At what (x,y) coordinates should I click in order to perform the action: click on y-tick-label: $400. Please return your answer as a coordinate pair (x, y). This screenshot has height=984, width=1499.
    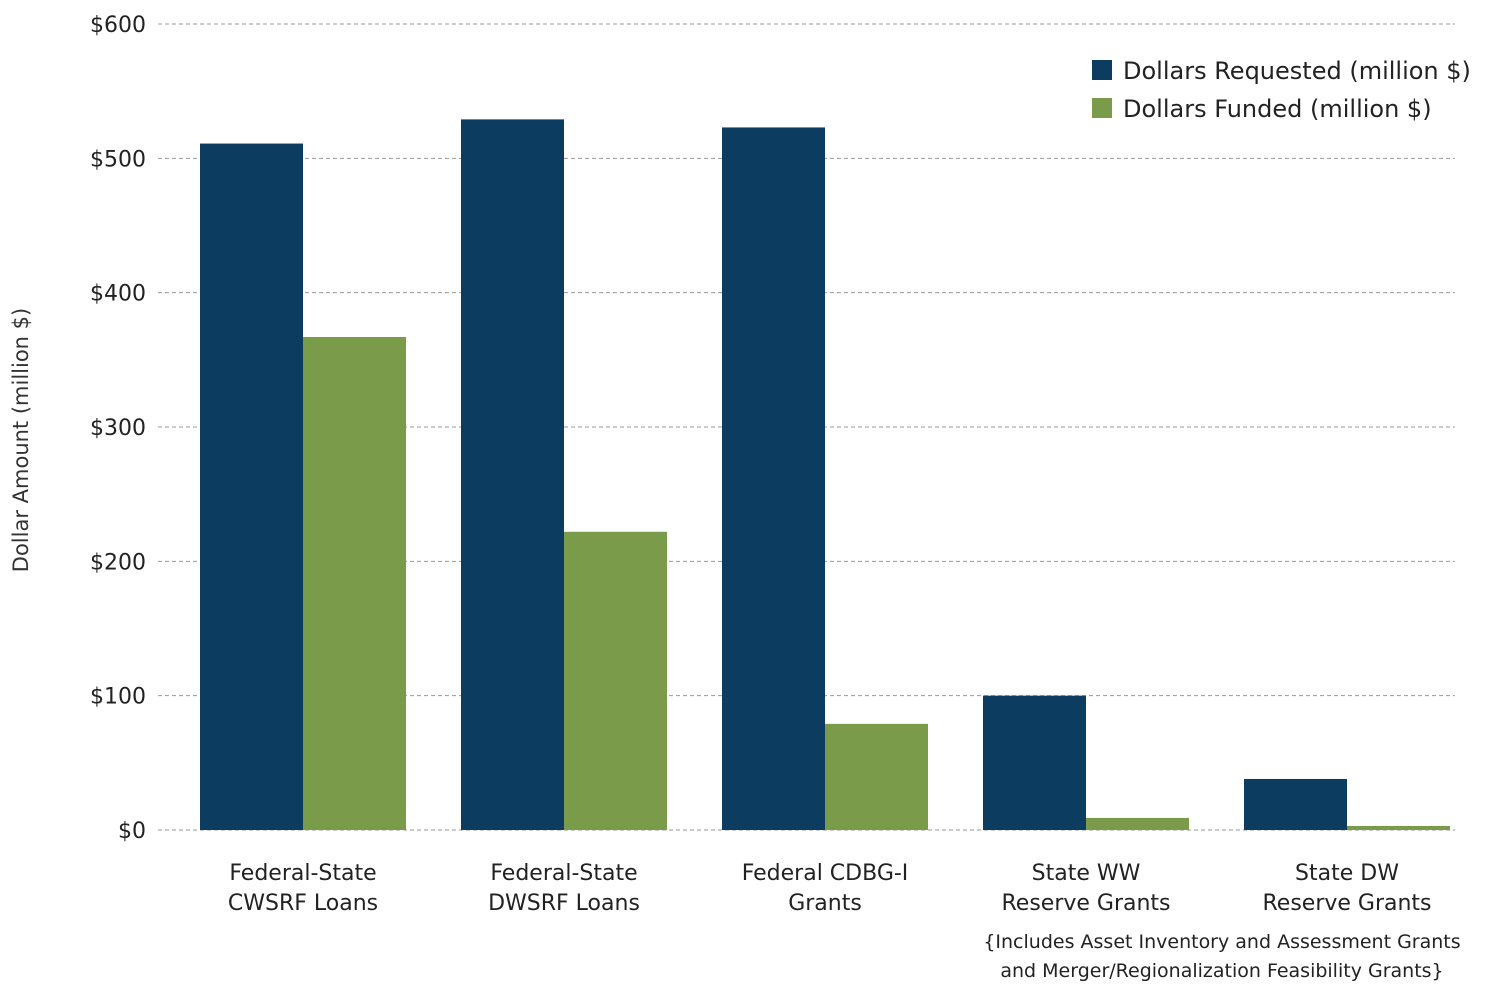
    Looking at the image, I should click on (118, 294).